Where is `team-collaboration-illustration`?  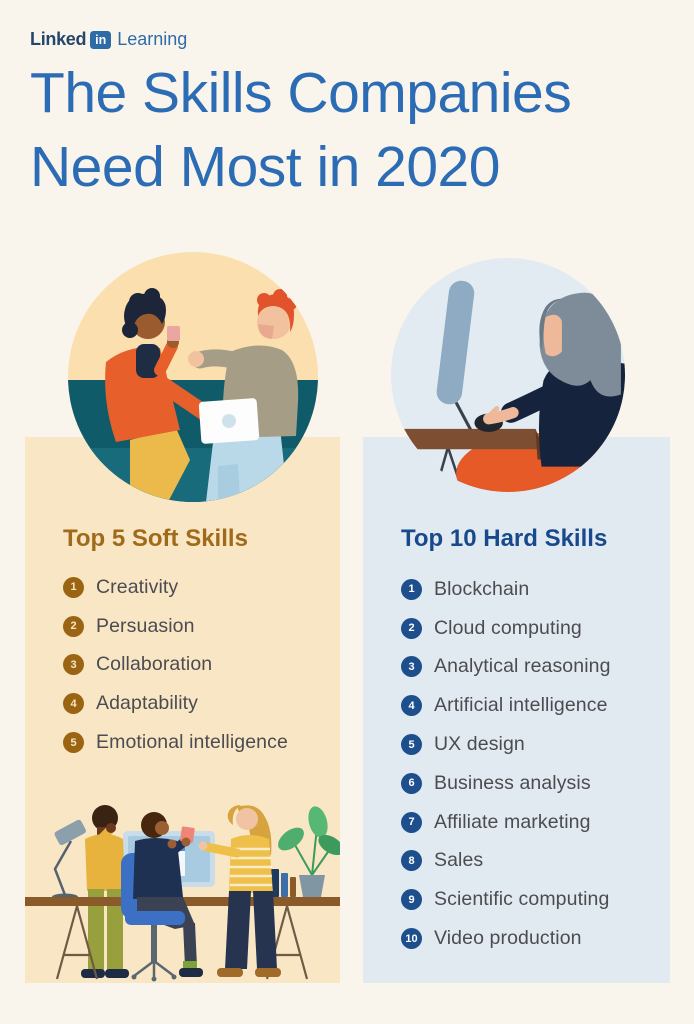 team-collaboration-illustration is located at coordinates (182, 893).